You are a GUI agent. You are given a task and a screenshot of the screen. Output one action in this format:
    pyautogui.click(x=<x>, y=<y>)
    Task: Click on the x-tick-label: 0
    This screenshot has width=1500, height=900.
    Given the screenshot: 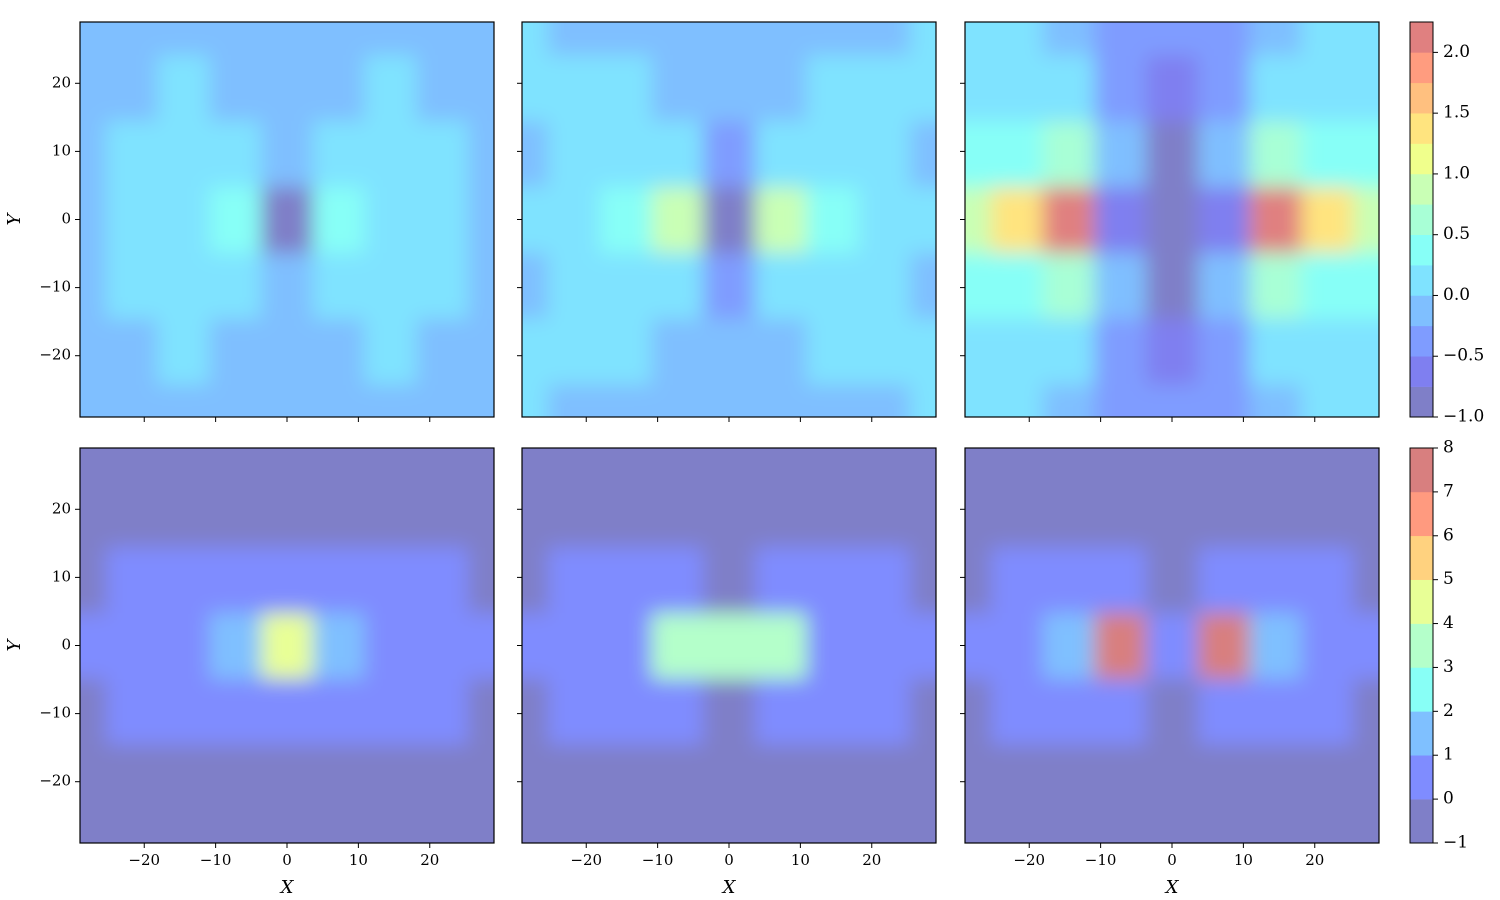 What is the action you would take?
    pyautogui.click(x=287, y=860)
    